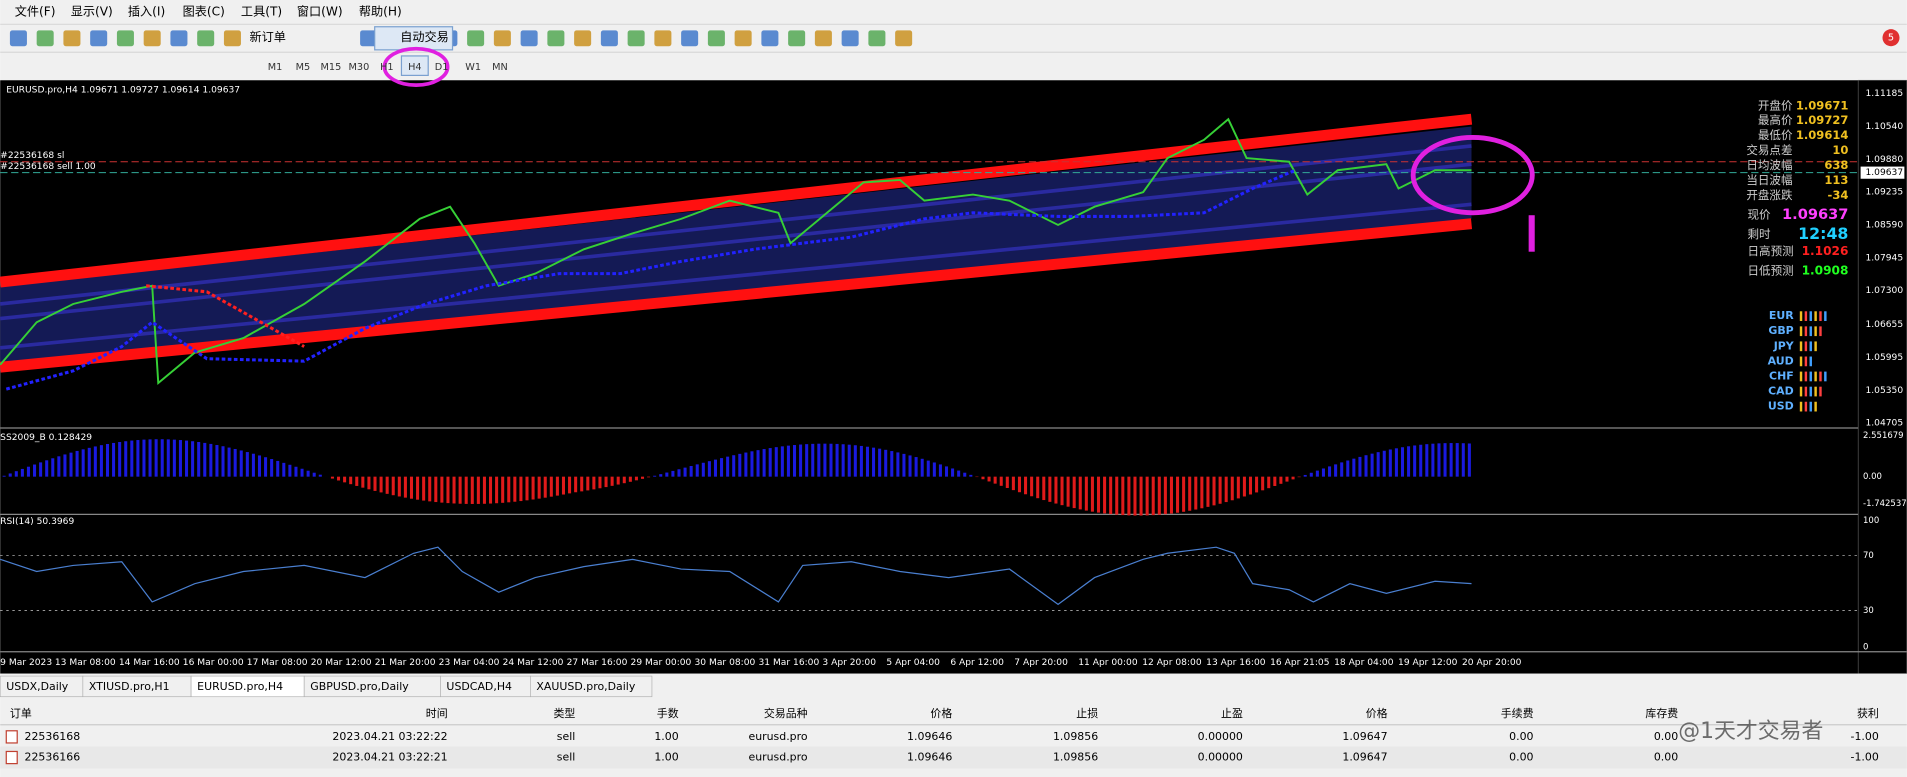 The width and height of the screenshot is (1907, 777). I want to click on time-label: 16 Mar 00:00, so click(213, 663).